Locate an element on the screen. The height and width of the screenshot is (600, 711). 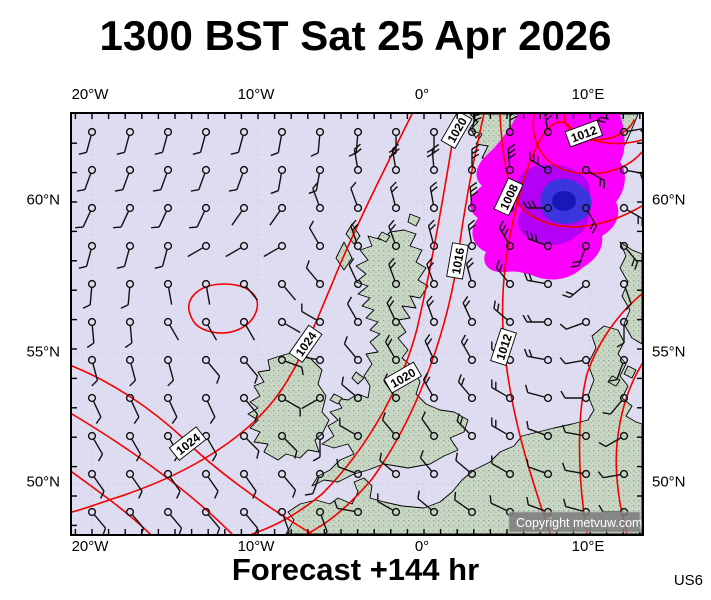
copyright-watermark: Copyright metvuw.com is located at coordinates (575, 522).